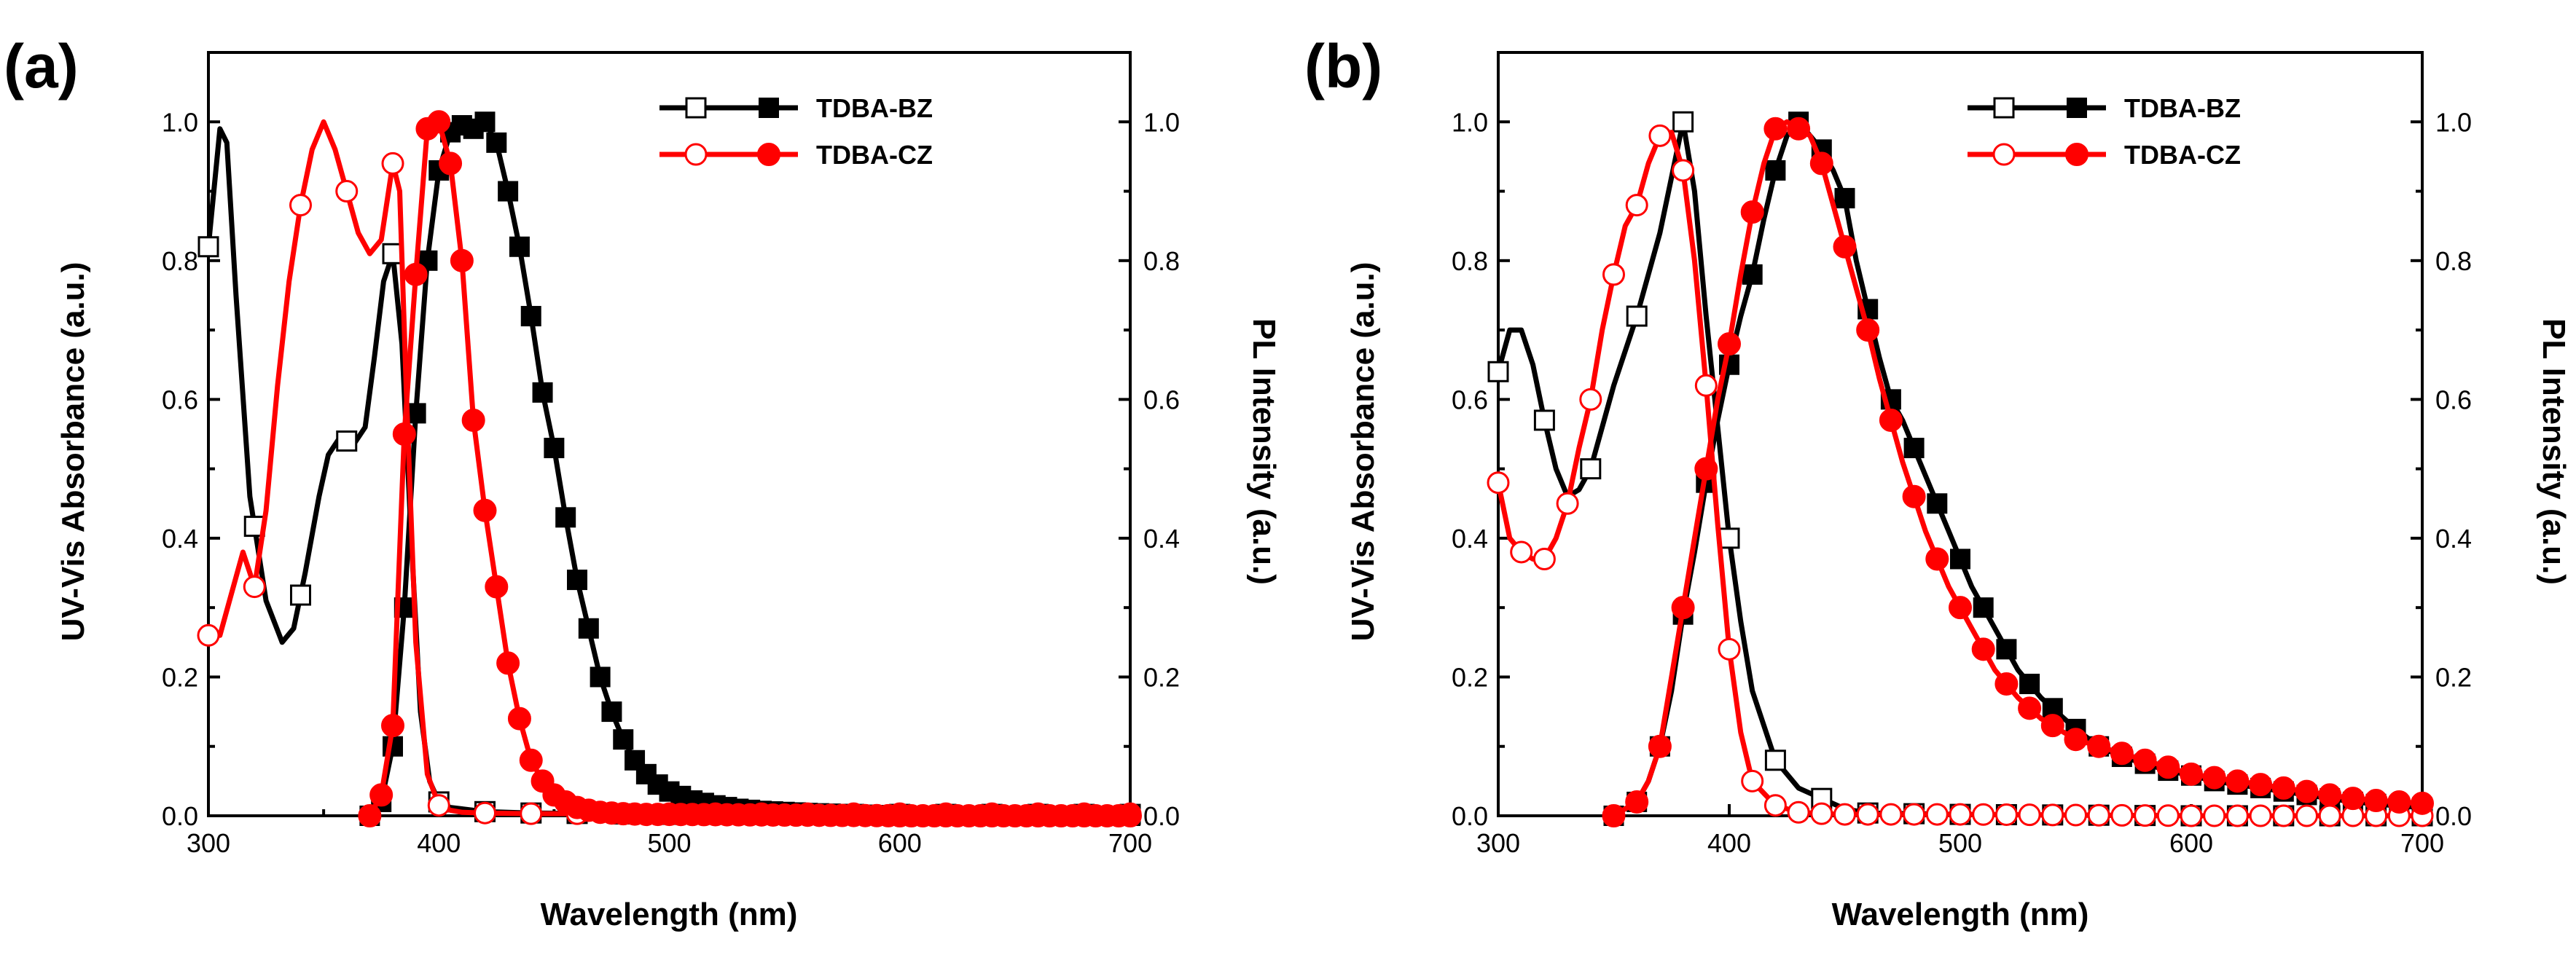  I want to click on y-tick-label-left: 0.4, so click(1470, 539).